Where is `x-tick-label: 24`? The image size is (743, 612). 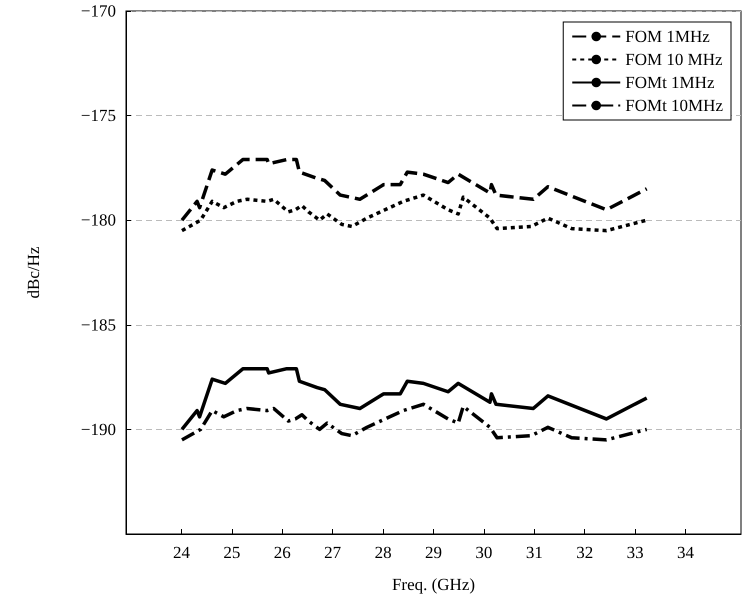 x-tick-label: 24 is located at coordinates (181, 552).